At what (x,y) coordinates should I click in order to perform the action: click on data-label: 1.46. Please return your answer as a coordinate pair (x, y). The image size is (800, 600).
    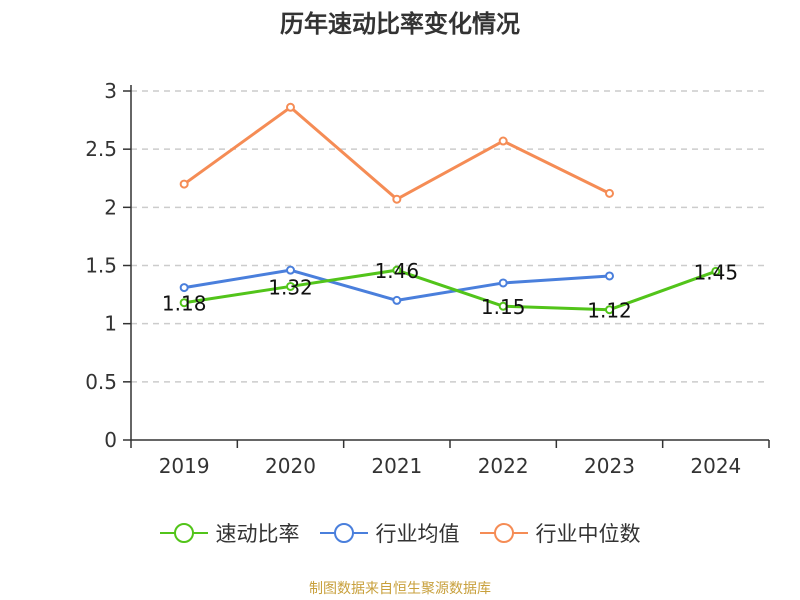
    Looking at the image, I should click on (397, 271).